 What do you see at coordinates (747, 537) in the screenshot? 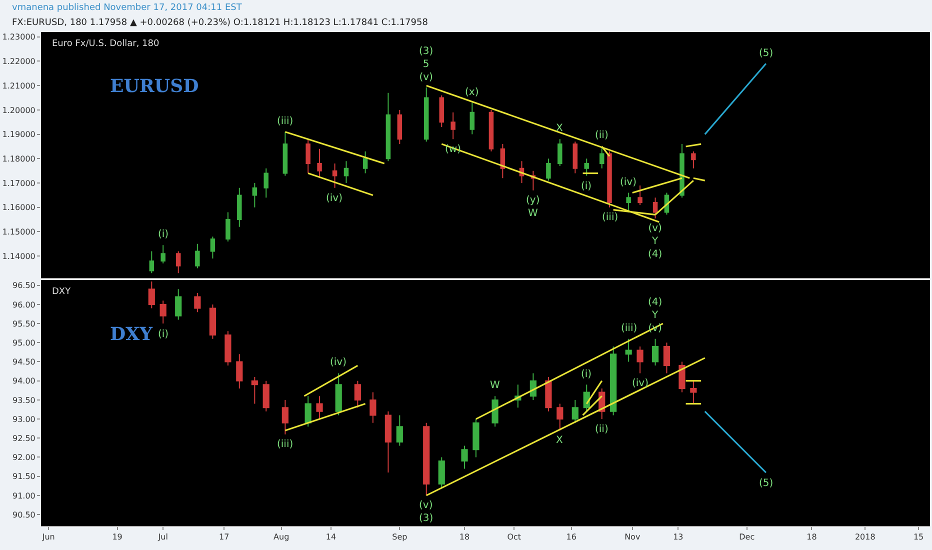
I see `x-tick-label: Dec` at bounding box center [747, 537].